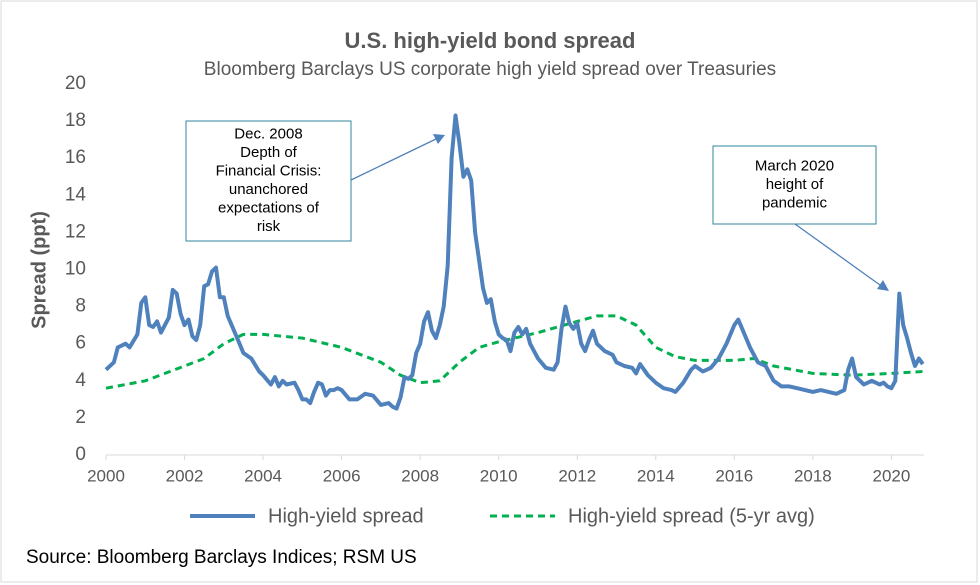  What do you see at coordinates (490, 40) in the screenshot?
I see `chart-title: U.S. high-yield bond spread` at bounding box center [490, 40].